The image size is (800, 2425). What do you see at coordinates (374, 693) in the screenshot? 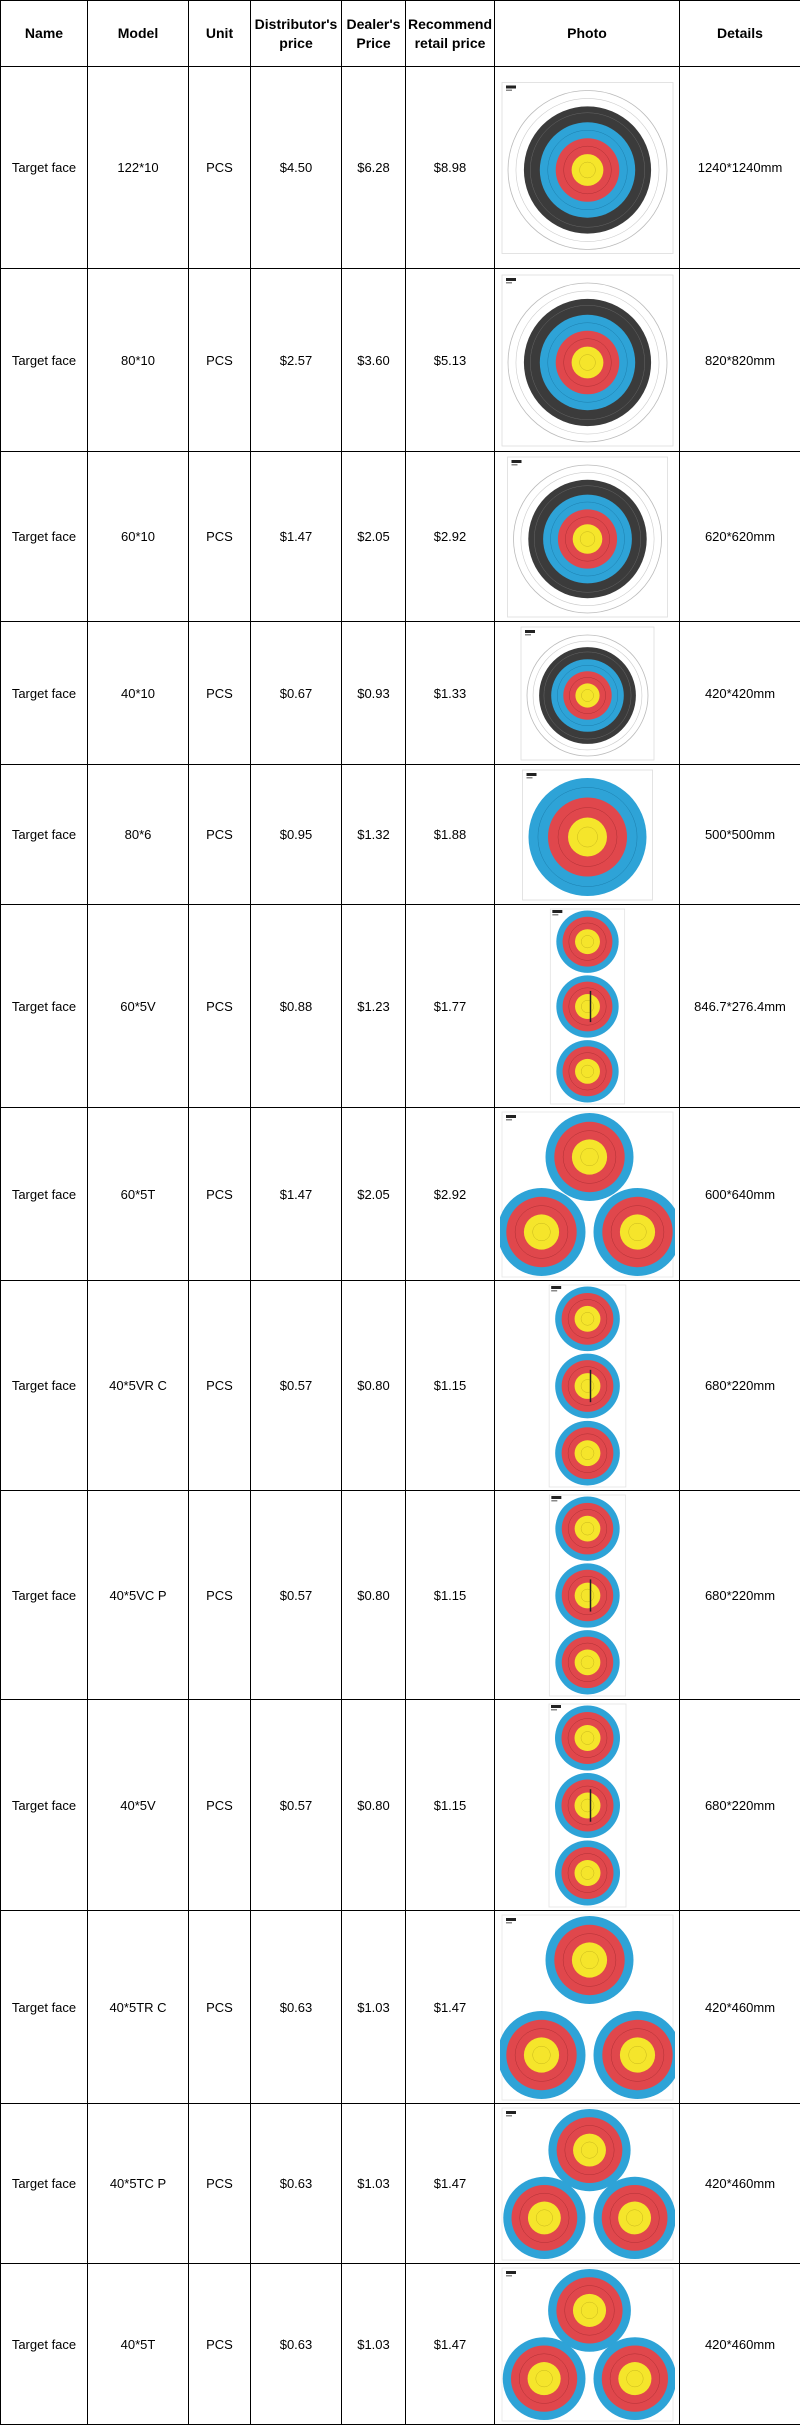
I see `cell-dealer-price: $0.93` at bounding box center [374, 693].